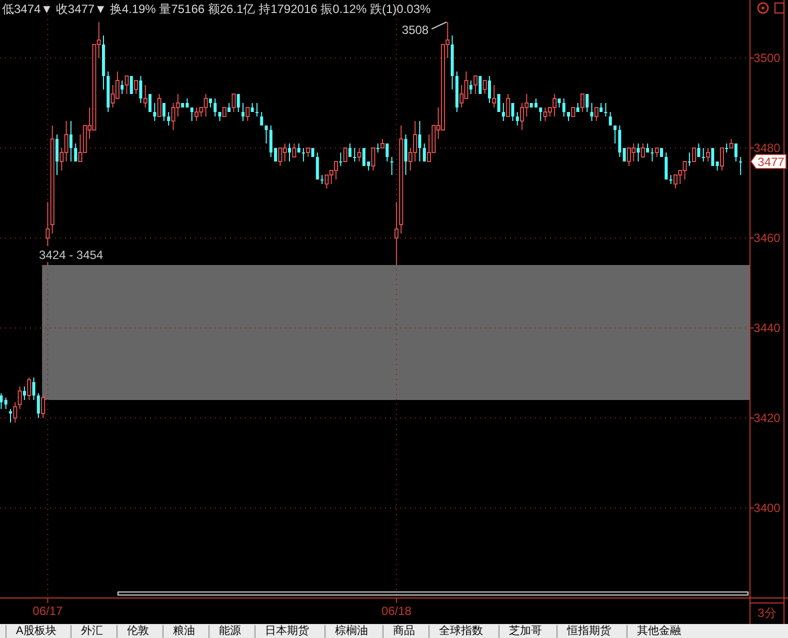 This screenshot has width=788, height=638. I want to click on text: 伦敦, so click(138, 630).